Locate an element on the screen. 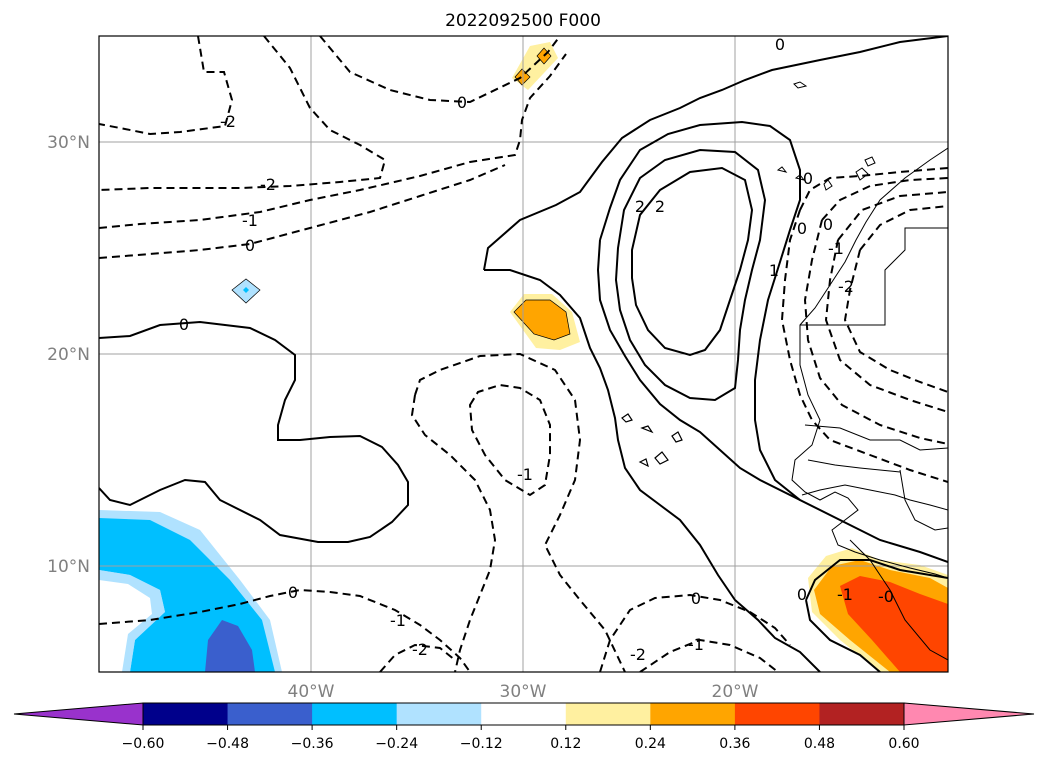 Image resolution: width=1047 pixels, height=765 pixels. map-title: 2022092500 F000 is located at coordinates (523, 21).